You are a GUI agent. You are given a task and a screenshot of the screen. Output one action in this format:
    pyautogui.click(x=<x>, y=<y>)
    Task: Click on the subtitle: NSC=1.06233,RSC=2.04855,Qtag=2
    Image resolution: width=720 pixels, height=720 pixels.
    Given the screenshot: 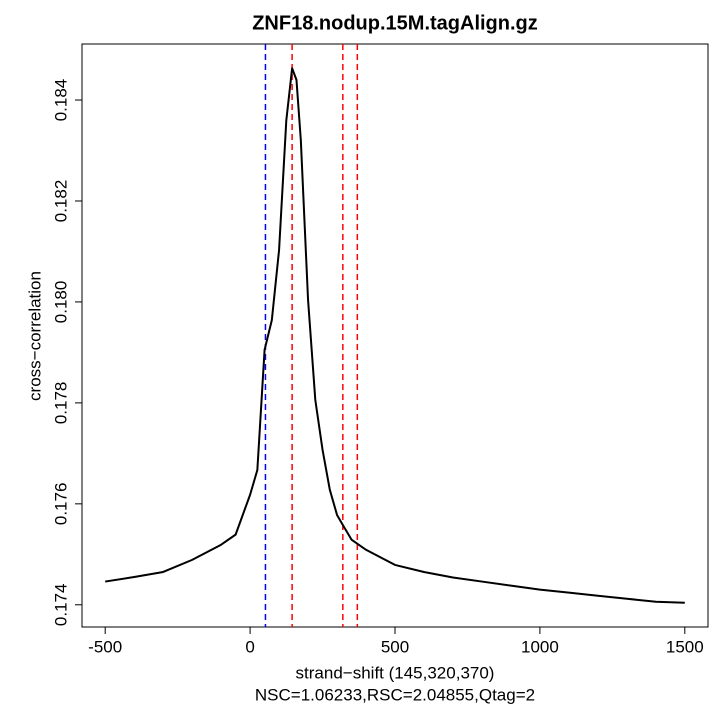 What is the action you would take?
    pyautogui.click(x=395, y=694)
    